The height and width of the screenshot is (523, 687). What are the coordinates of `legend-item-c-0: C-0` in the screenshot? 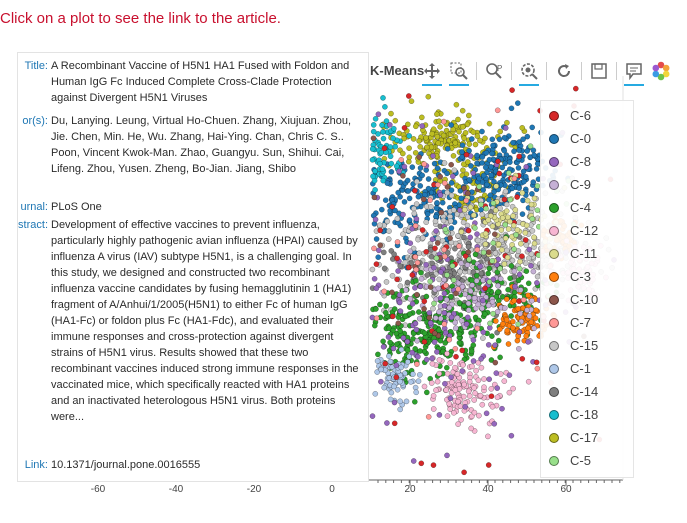 It's located at (570, 138).